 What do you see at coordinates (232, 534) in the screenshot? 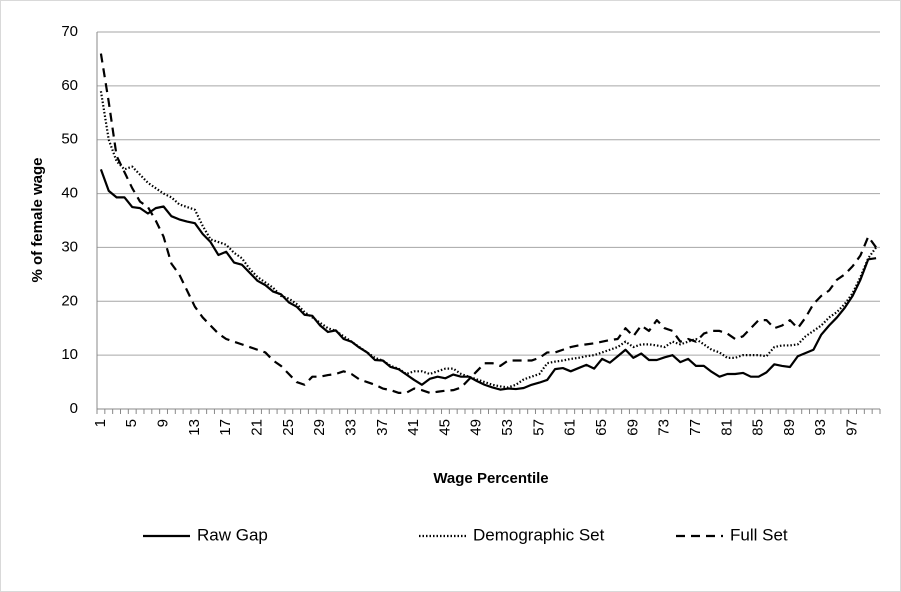
I see `legend-label: Raw Gap` at bounding box center [232, 534].